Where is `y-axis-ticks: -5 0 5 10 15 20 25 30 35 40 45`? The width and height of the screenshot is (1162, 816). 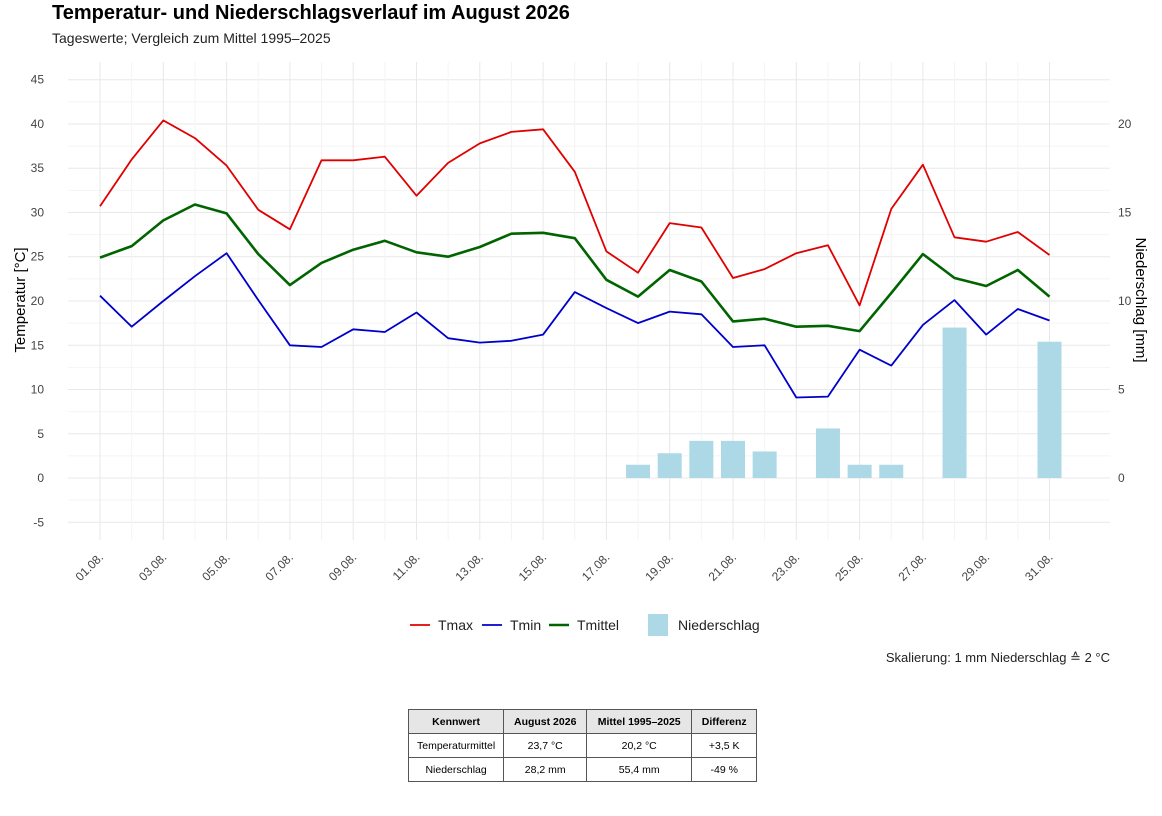
y-axis-ticks: -5 0 5 10 15 20 25 30 35 40 45 is located at coordinates (38, 301).